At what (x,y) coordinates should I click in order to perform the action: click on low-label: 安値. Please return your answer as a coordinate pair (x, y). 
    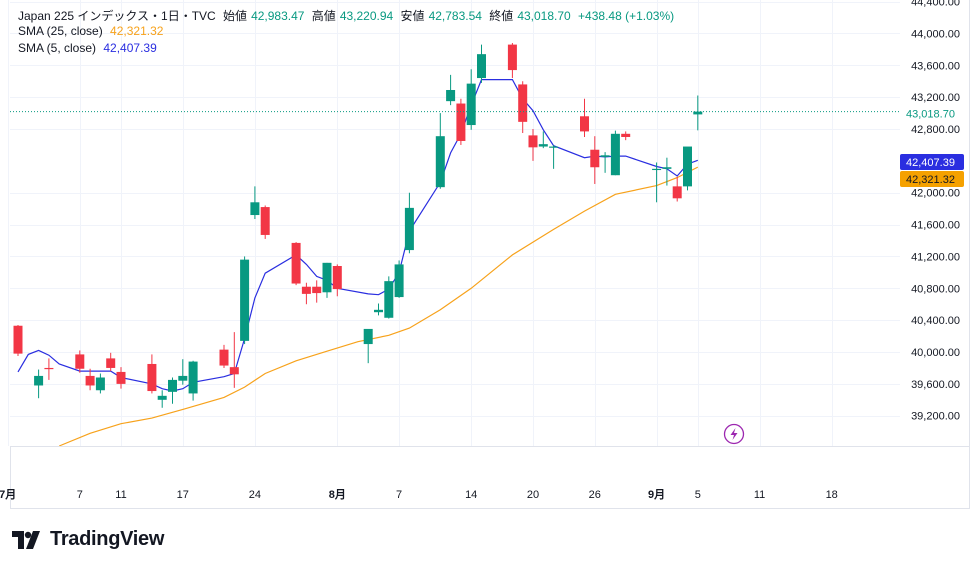
    Looking at the image, I should click on (412, 16).